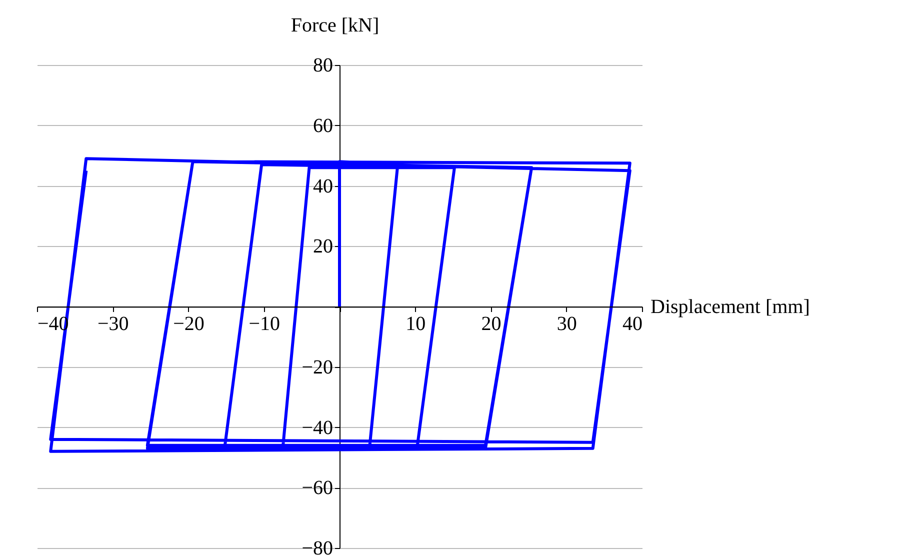  I want to click on y-tick-label: −20, so click(317, 367).